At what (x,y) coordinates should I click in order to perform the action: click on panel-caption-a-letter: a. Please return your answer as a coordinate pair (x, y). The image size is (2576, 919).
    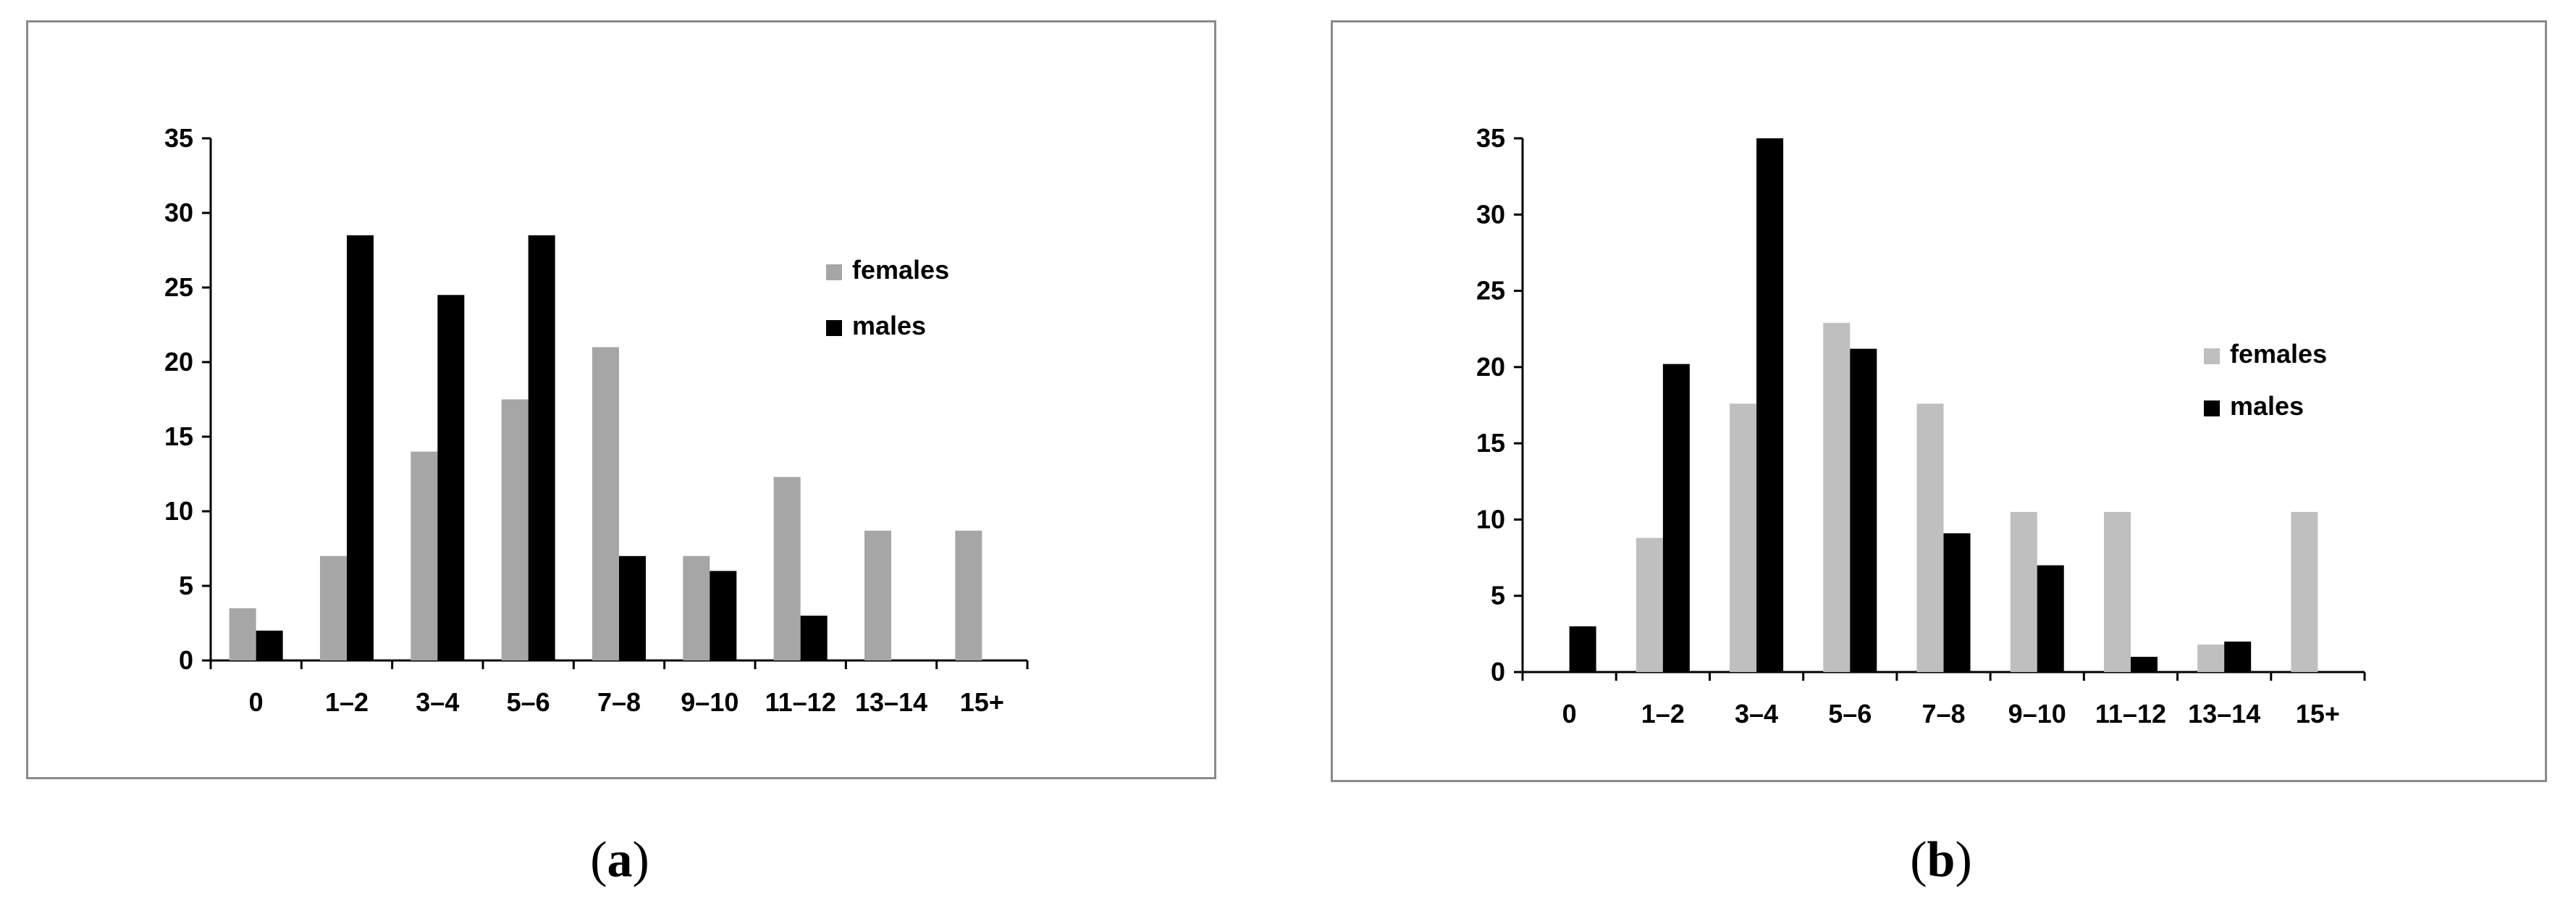
    Looking at the image, I should click on (620, 860).